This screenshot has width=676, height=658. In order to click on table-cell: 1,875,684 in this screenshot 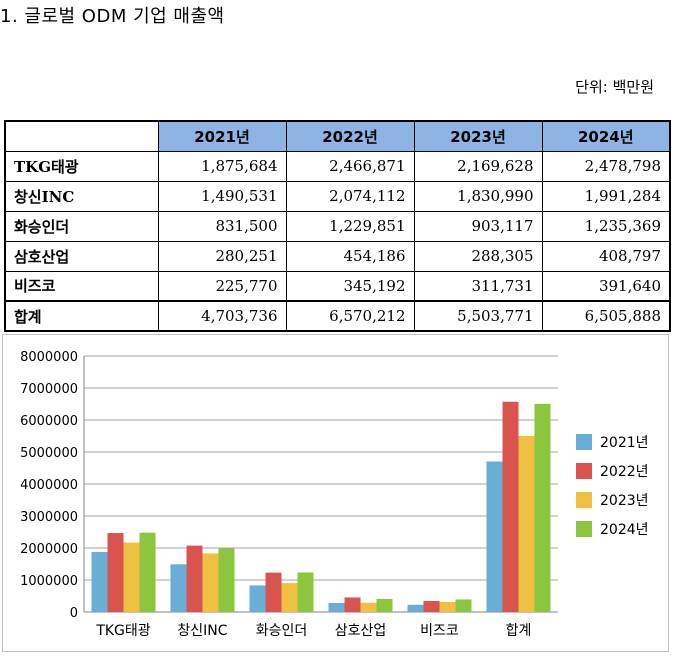, I will do `click(222, 166)`.